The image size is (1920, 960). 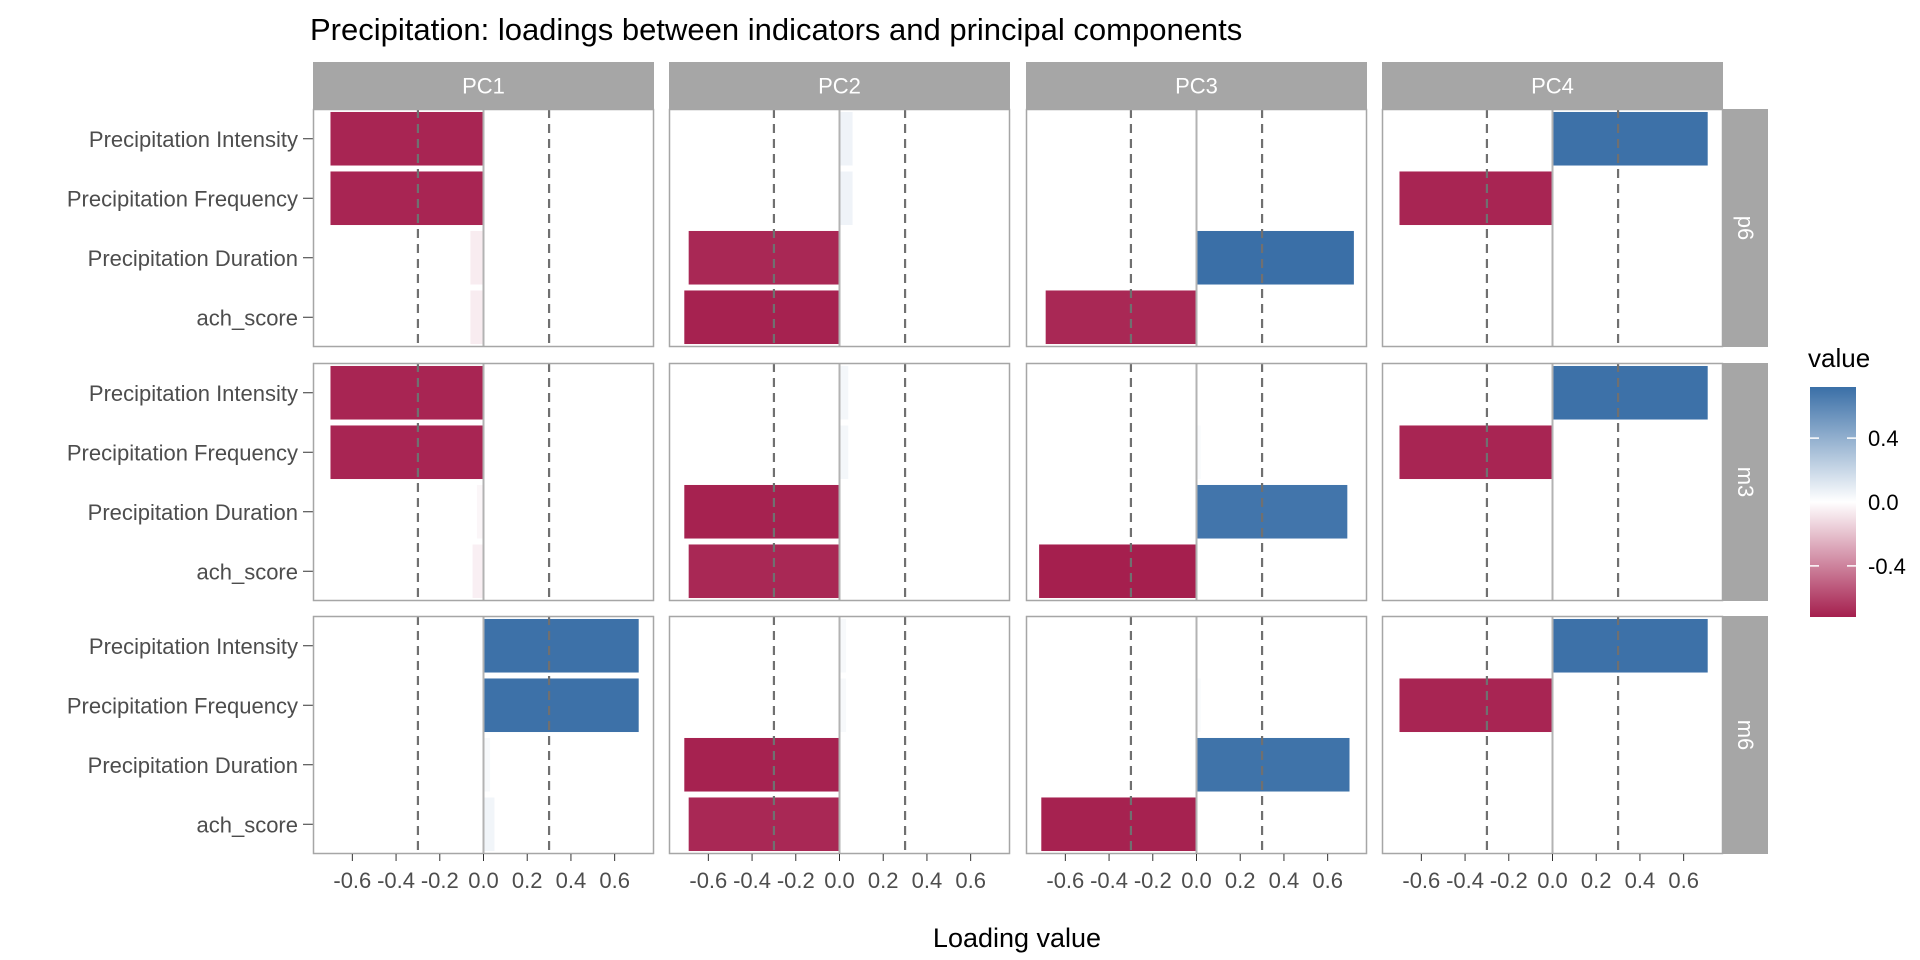 I want to click on panel-m6-pc4, so click(x=1552, y=735).